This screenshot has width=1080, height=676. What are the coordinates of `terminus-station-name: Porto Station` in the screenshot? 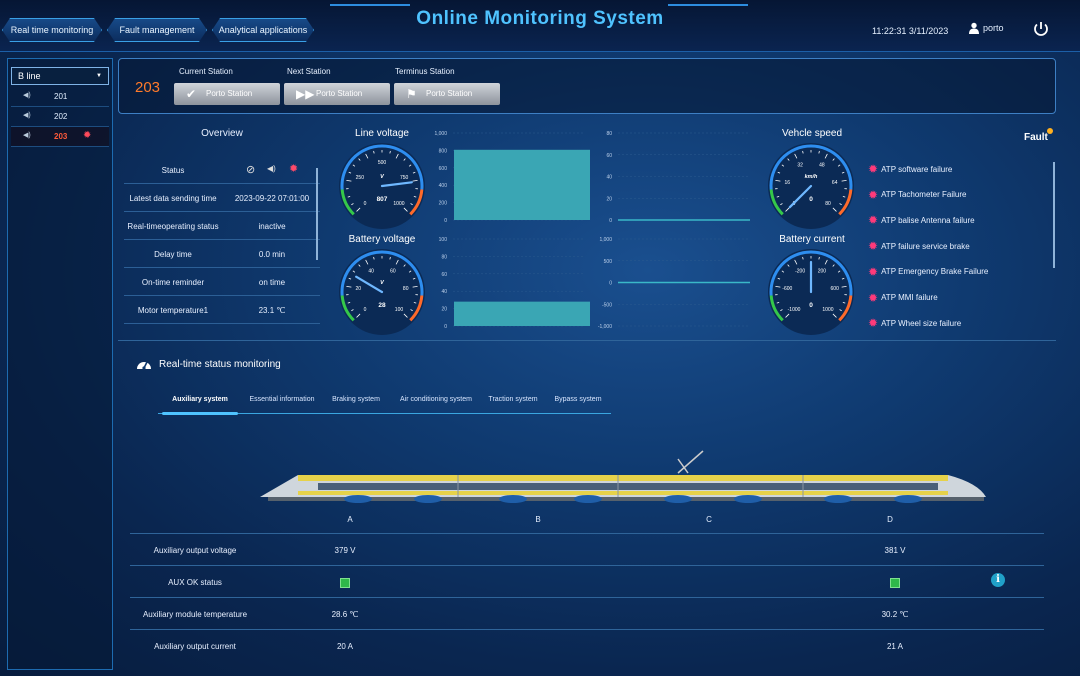 It's located at (449, 93).